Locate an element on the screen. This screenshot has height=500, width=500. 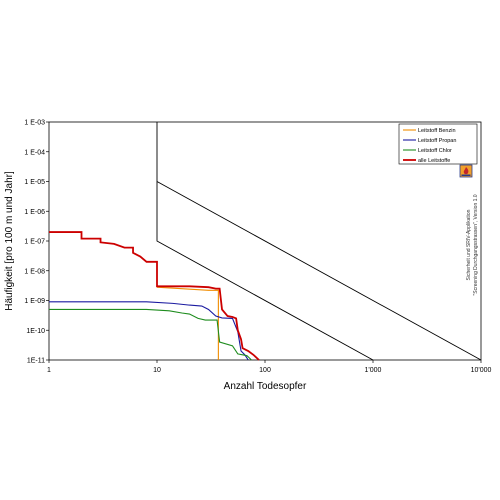
y-tick-label: 1 E-09 is located at coordinates (34, 301).